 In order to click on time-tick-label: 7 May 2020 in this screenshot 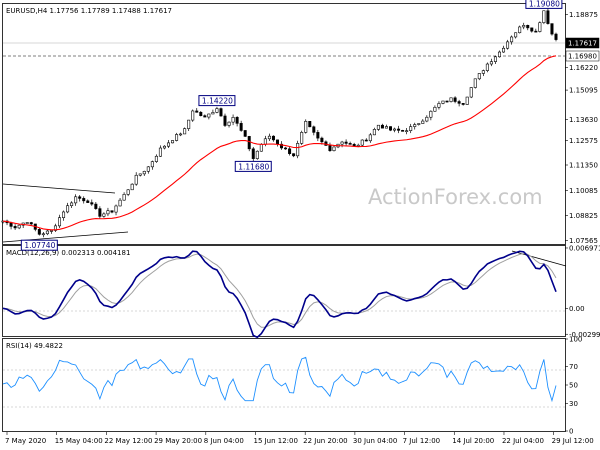, I will do `click(25, 441)`.